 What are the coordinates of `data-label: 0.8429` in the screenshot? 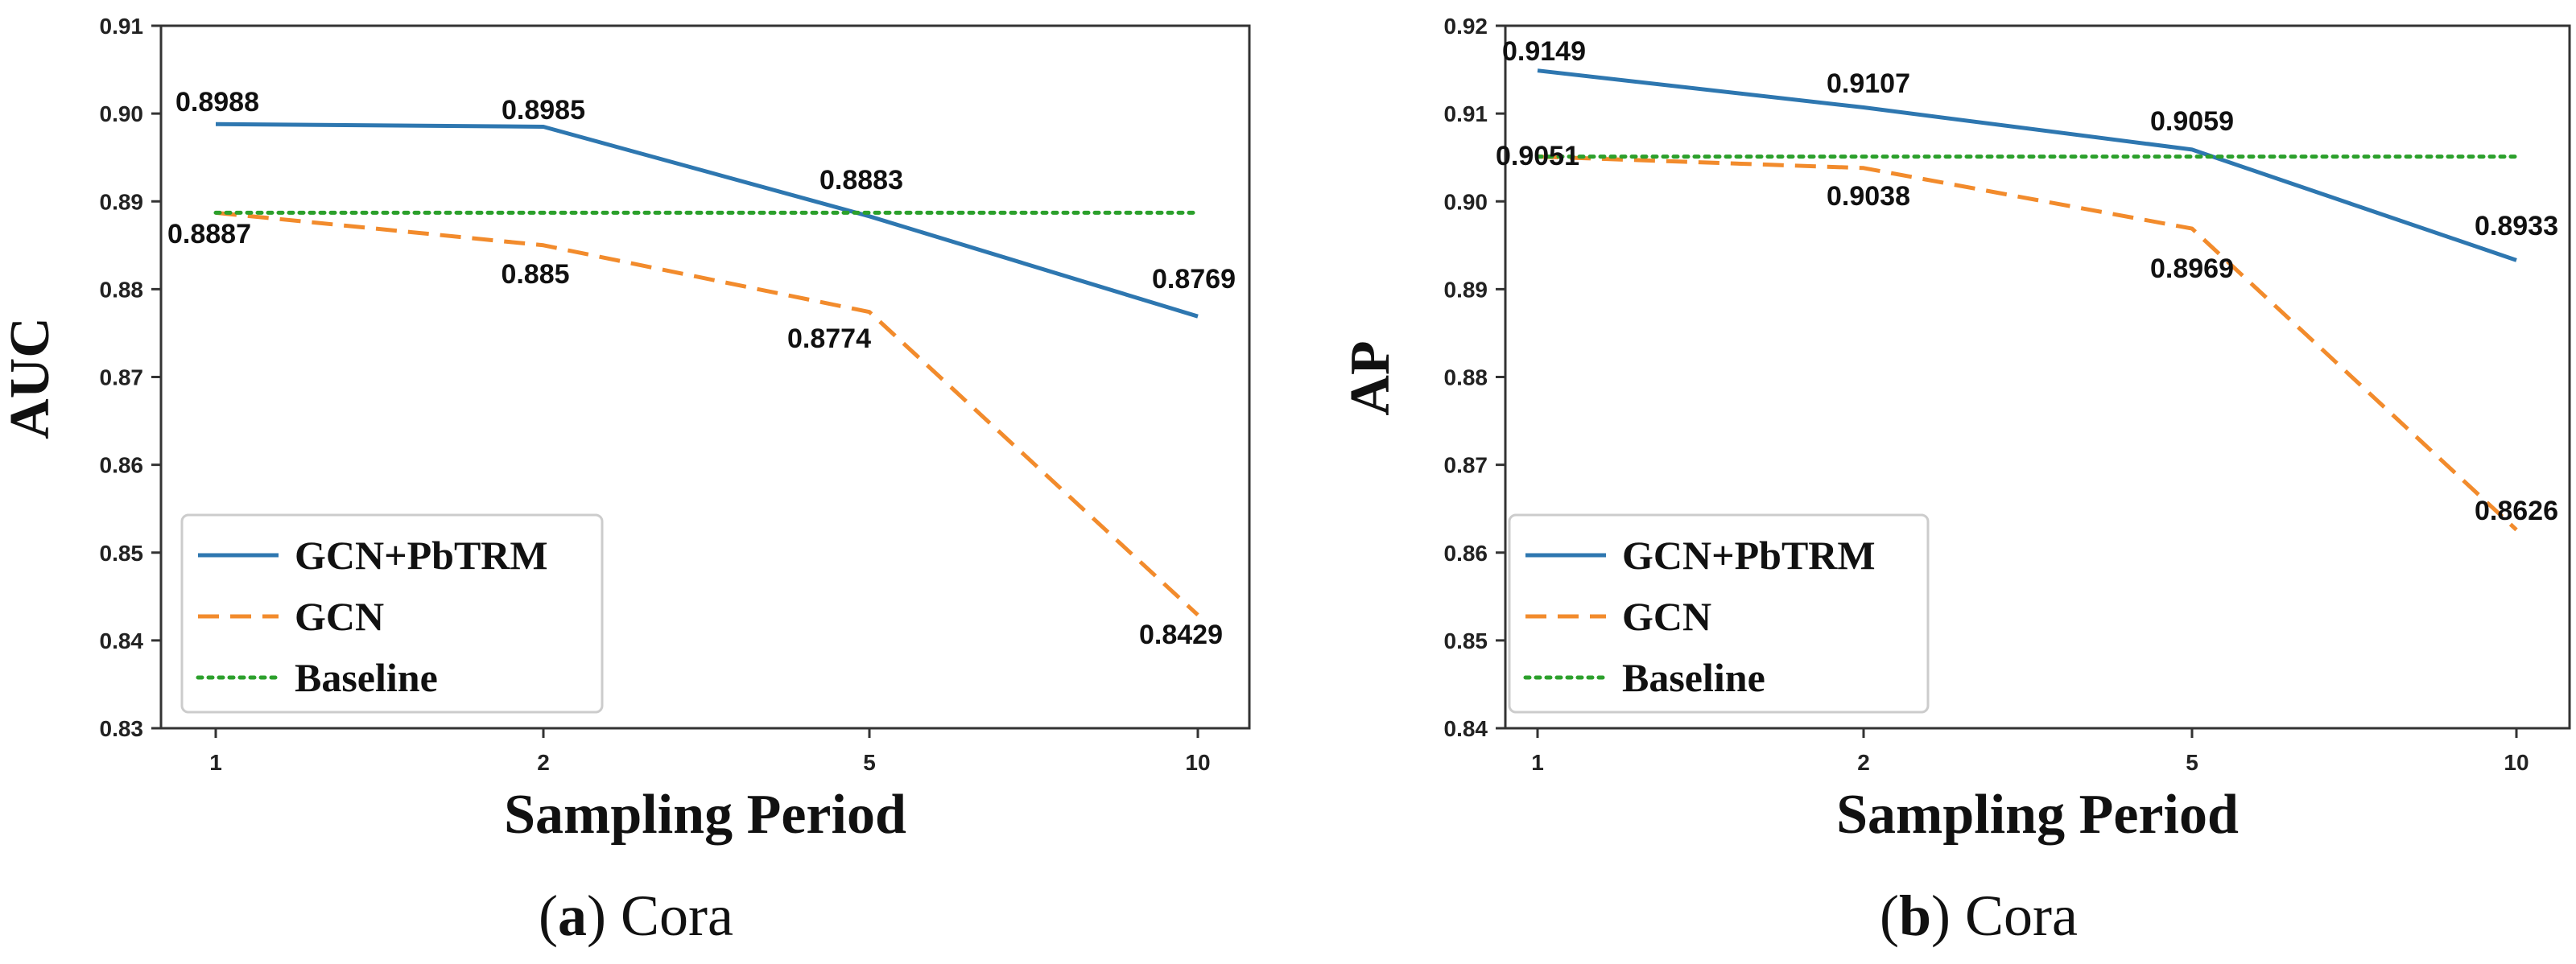 It's located at (1181, 635).